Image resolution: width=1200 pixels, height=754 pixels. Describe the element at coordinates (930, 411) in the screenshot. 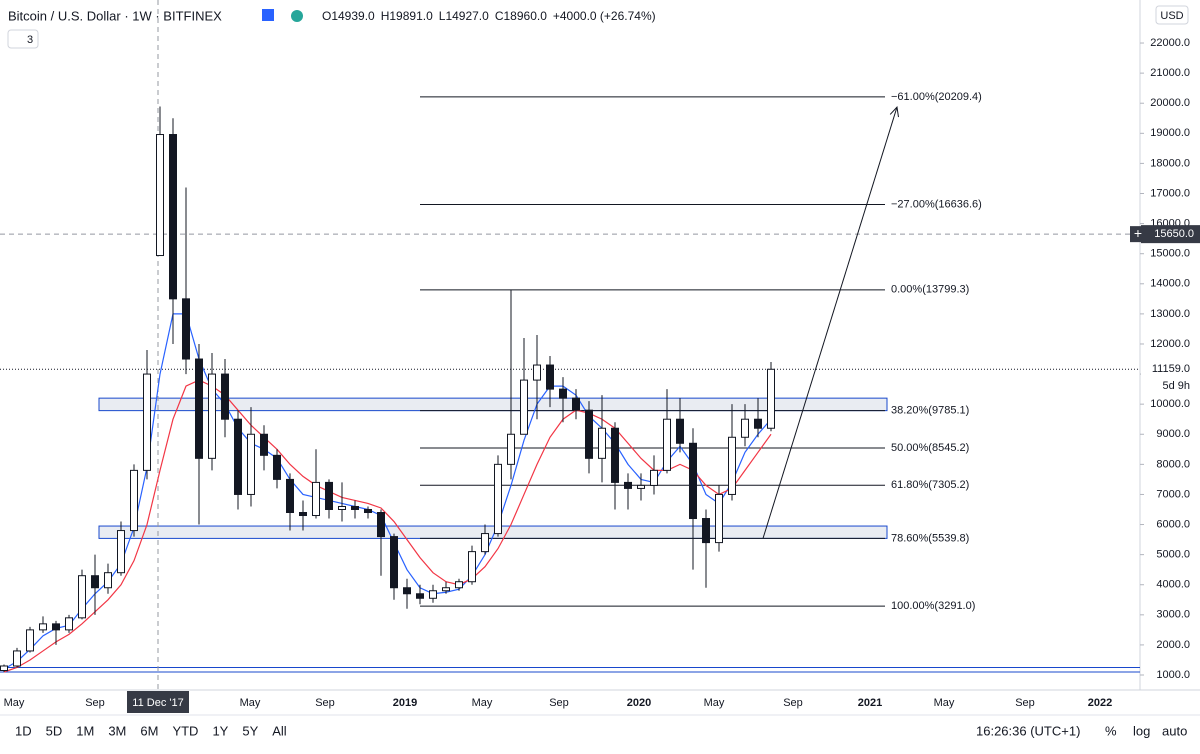

I see `fib-label: 38.20%(9785.1)` at that location.